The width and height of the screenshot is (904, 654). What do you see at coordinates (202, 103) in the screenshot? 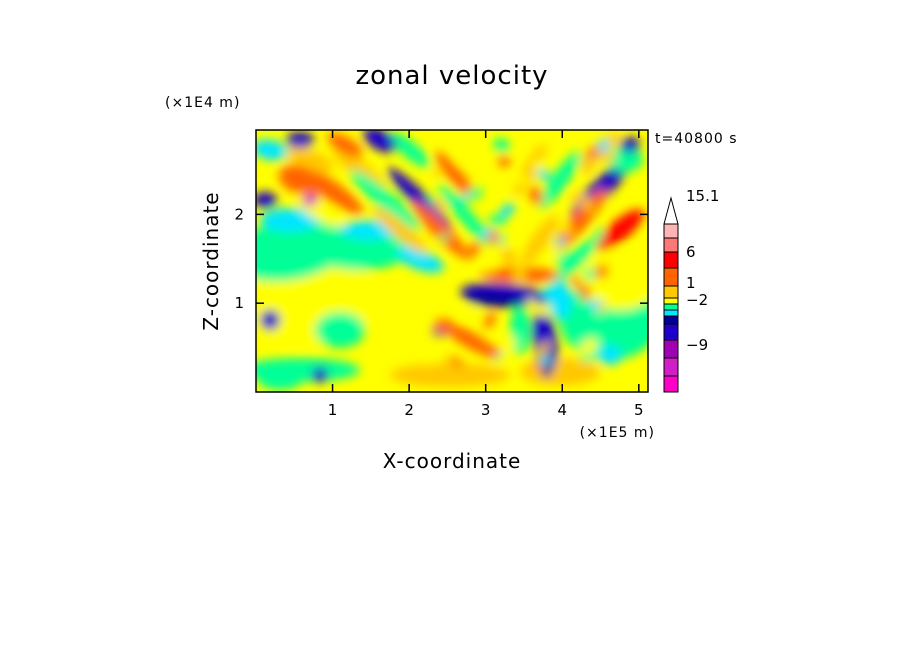
I see `y-scale-label: (×1E4 m)` at bounding box center [202, 103].